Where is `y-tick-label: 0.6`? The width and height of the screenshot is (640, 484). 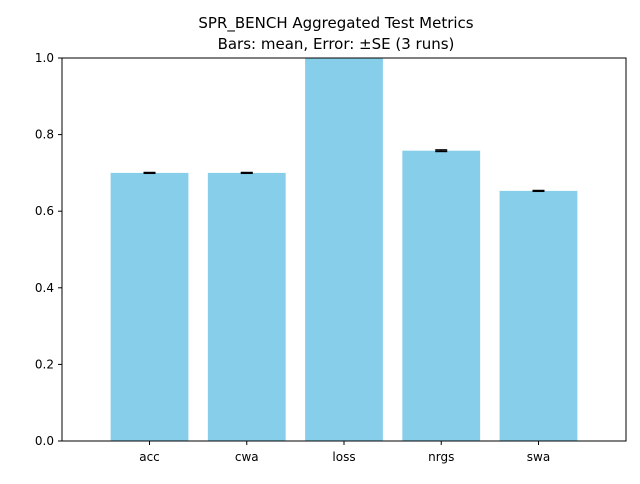
y-tick-label: 0.6 is located at coordinates (44, 211).